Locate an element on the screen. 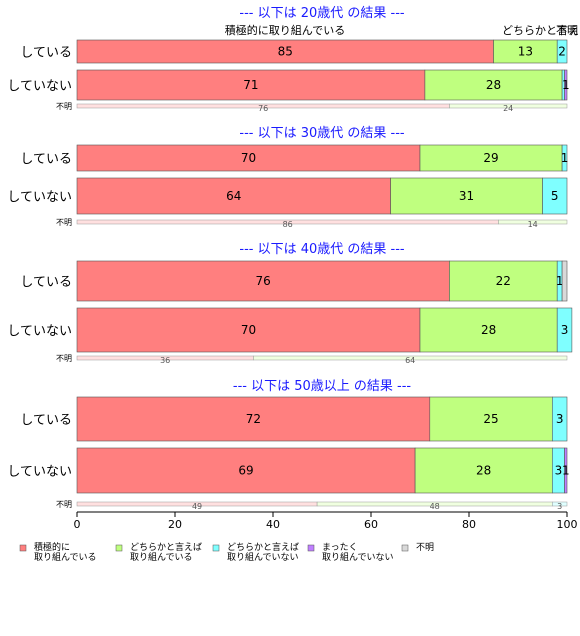 The width and height of the screenshot is (580, 636). data-label: 5 is located at coordinates (555, 196).